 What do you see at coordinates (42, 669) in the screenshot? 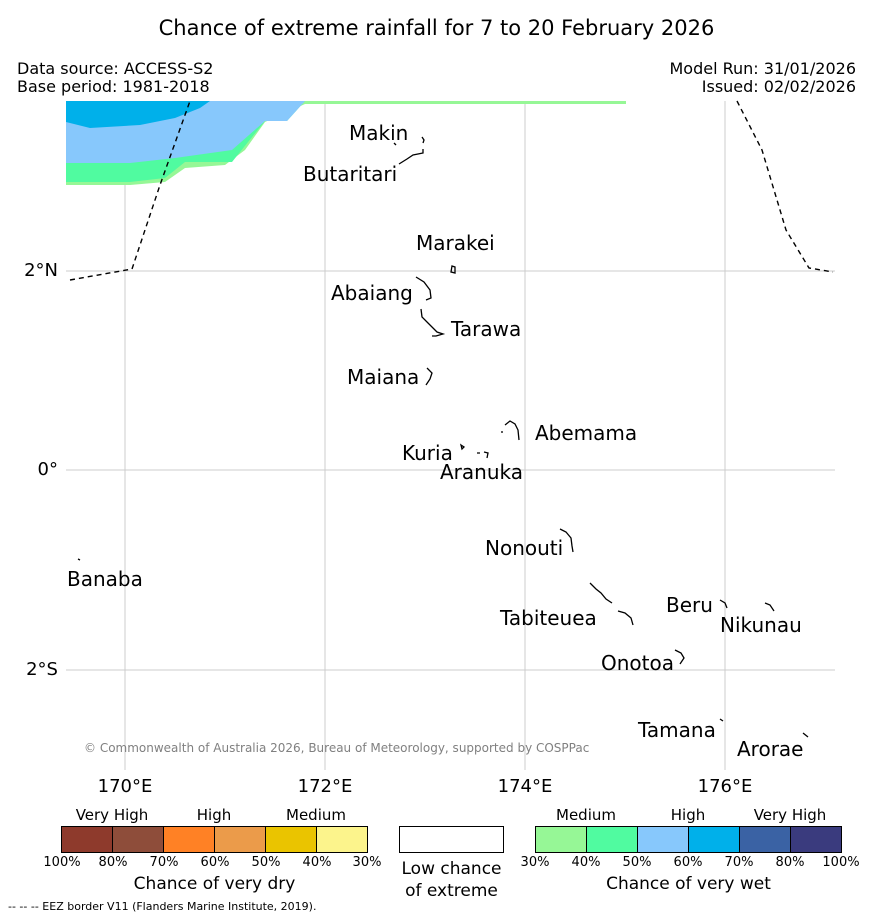
I see `lat-label: 2°S` at bounding box center [42, 669].